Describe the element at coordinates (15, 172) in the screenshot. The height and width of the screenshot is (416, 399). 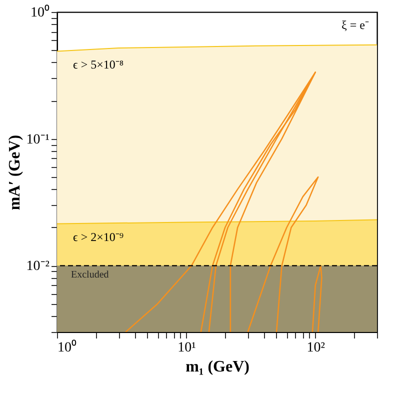
I see `y-axis-title: mA′ (GeV)` at that location.